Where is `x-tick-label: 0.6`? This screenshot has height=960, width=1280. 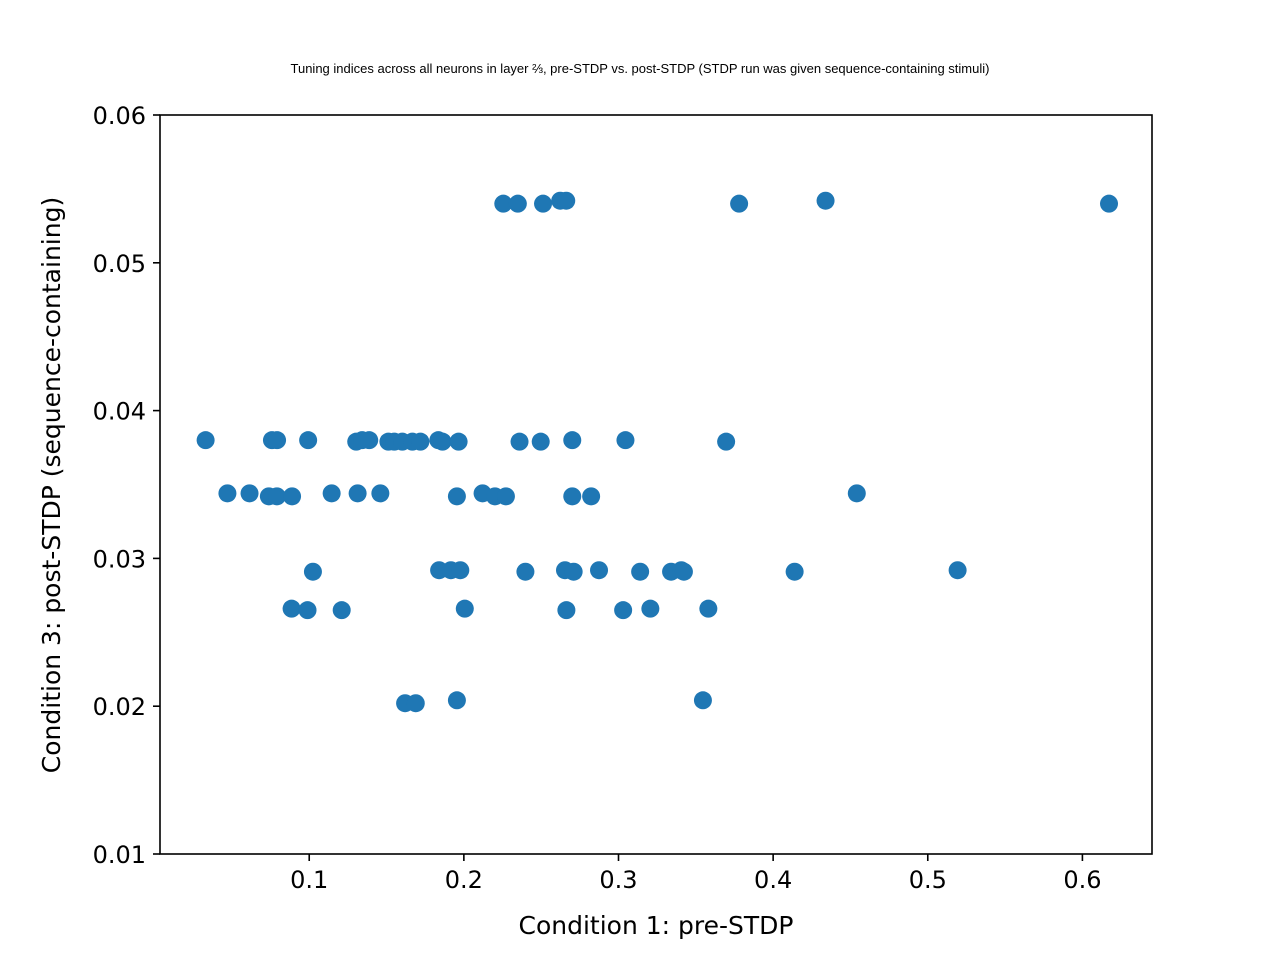
x-tick-label: 0.6 is located at coordinates (1082, 880).